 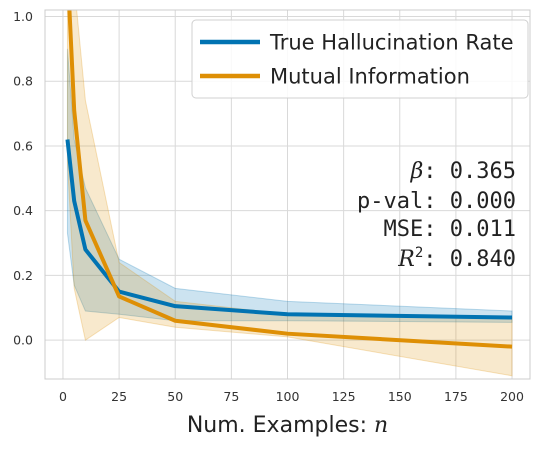 What do you see at coordinates (63, 396) in the screenshot?
I see `x-tick-label: 0` at bounding box center [63, 396].